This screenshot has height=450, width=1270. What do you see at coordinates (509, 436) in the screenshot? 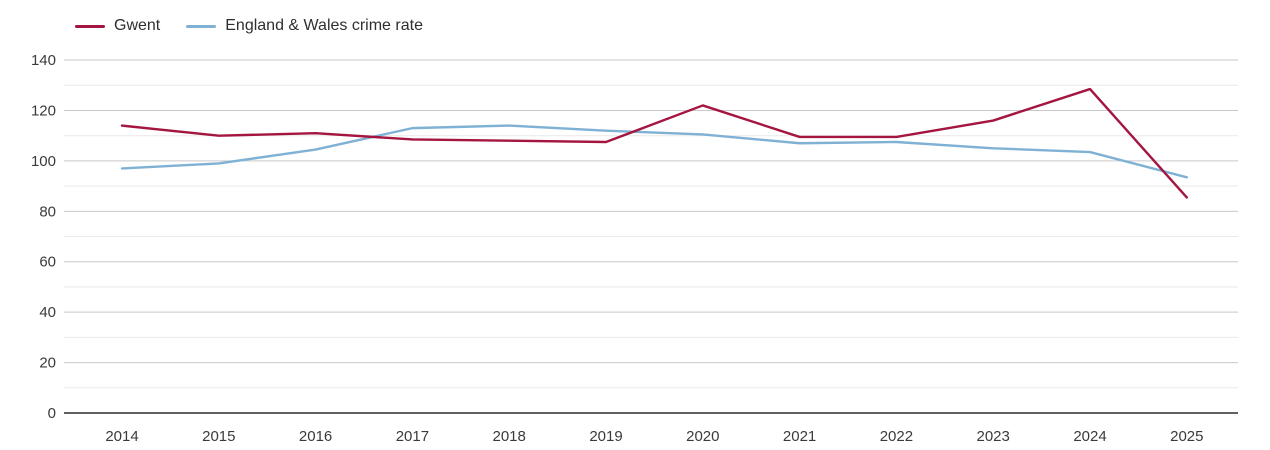
I see `x-tick-label: 2018` at bounding box center [509, 436].